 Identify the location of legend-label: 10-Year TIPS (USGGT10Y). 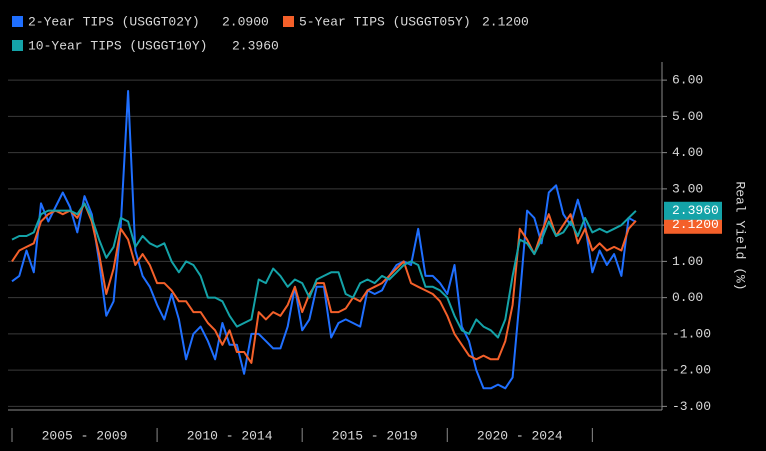
(117, 45).